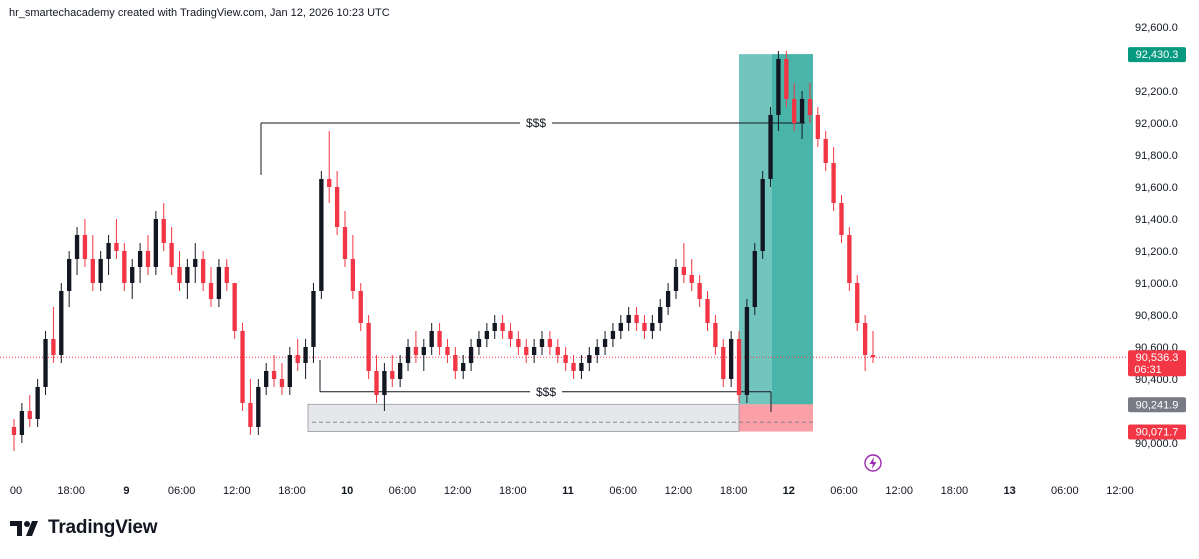 This screenshot has width=1199, height=559. I want to click on price-badge-label: 90,536.3, so click(1157, 358).